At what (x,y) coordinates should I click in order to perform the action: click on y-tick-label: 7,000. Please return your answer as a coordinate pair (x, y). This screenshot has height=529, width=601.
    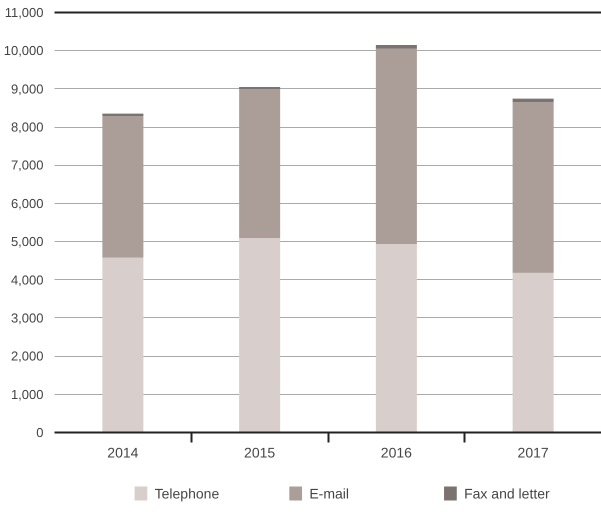
    Looking at the image, I should click on (27, 165).